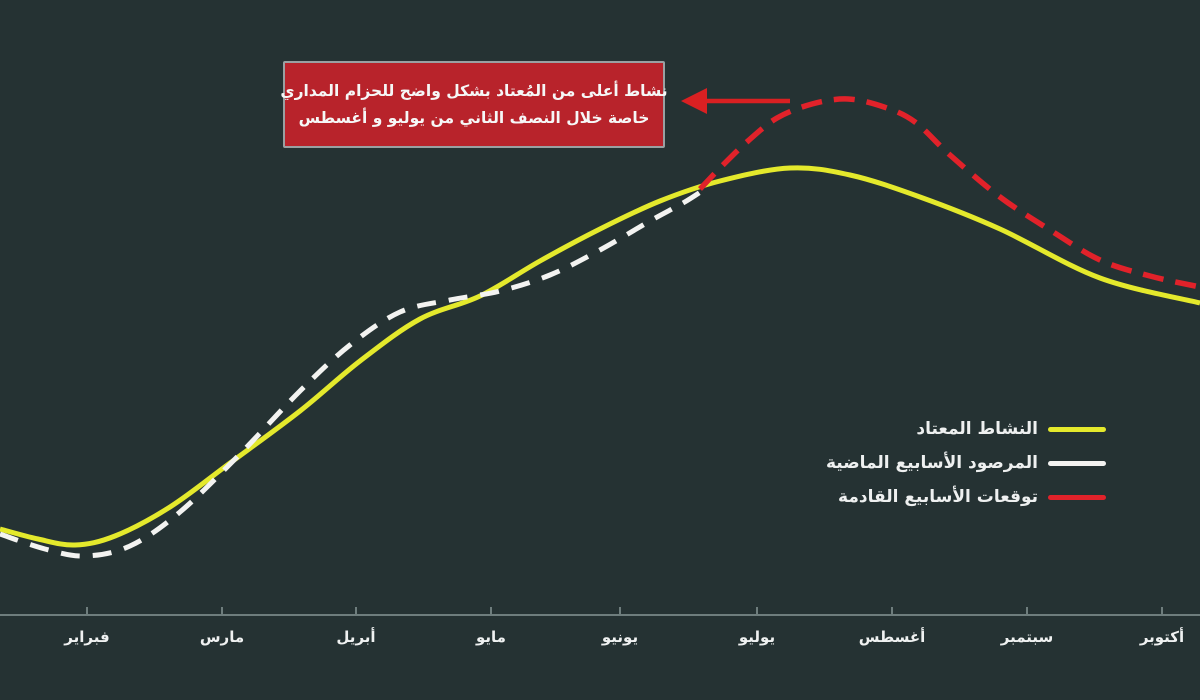  What do you see at coordinates (474, 117) in the screenshot?
I see `annotation-text-line2: خاصة خلال النصف الثاني من يوليو و أغسطس` at bounding box center [474, 117].